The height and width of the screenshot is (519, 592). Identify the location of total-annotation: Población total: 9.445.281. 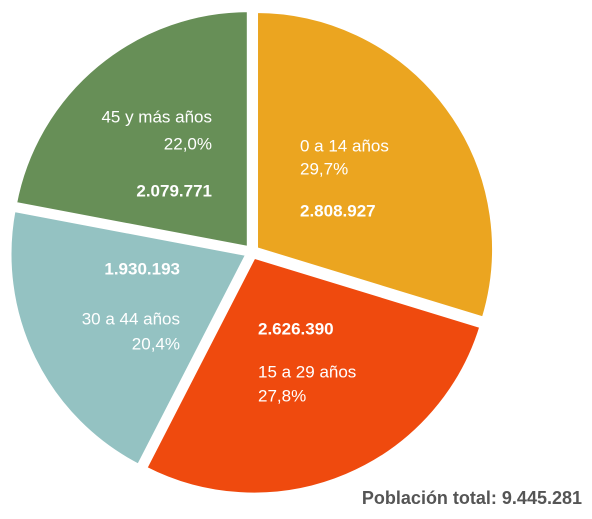
(472, 498).